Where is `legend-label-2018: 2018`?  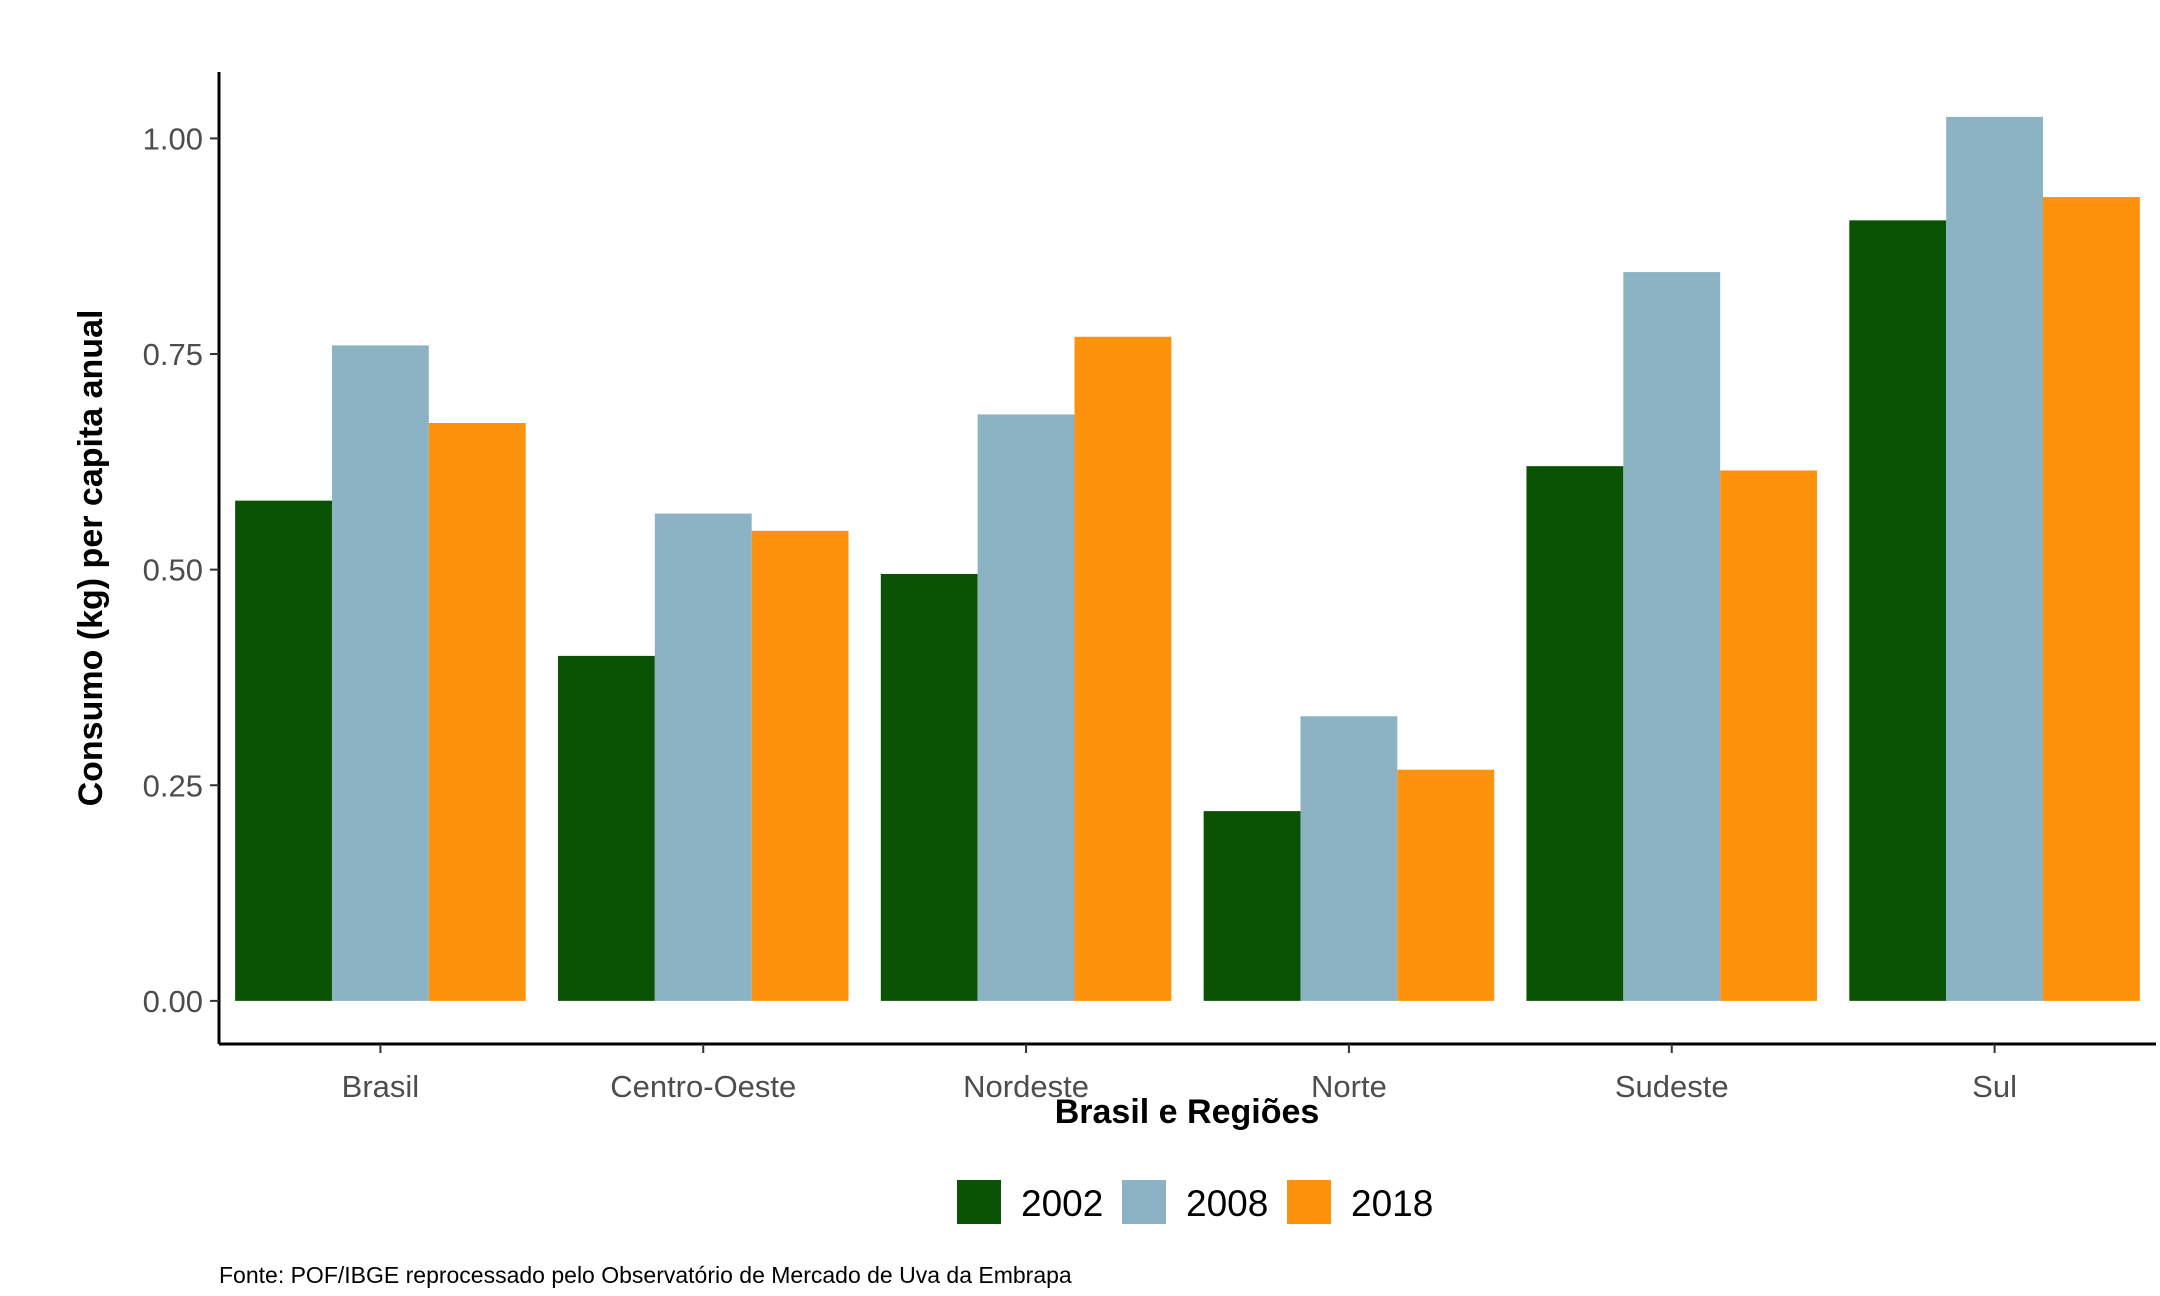
legend-label-2018: 2018 is located at coordinates (1392, 1203).